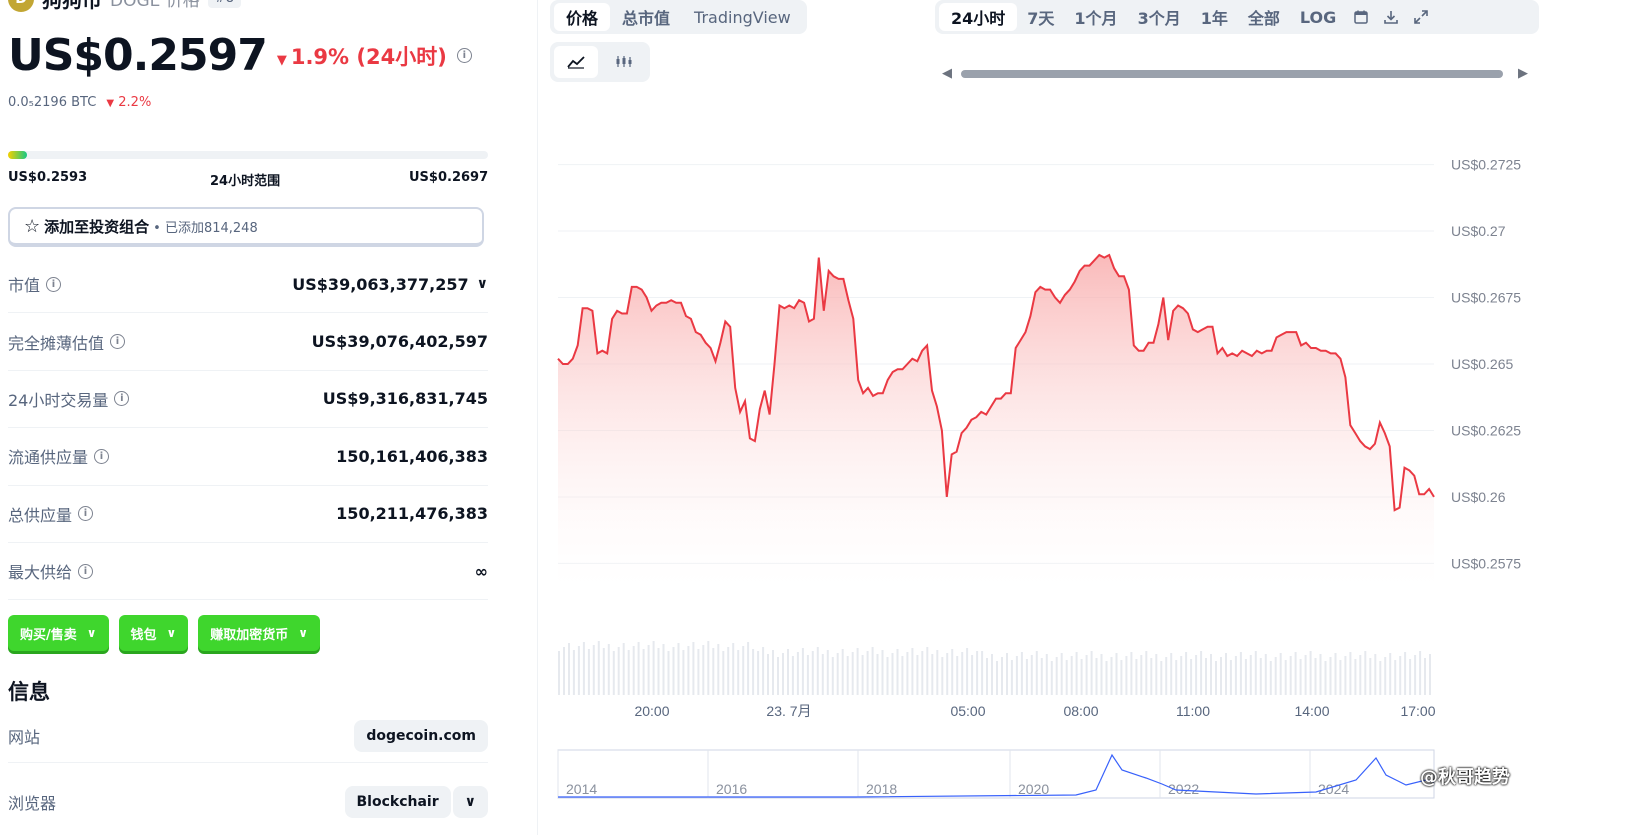 This screenshot has height=839, width=1626. What do you see at coordinates (48, 458) in the screenshot?
I see `stat-label-text: 流通供应量` at bounding box center [48, 458].